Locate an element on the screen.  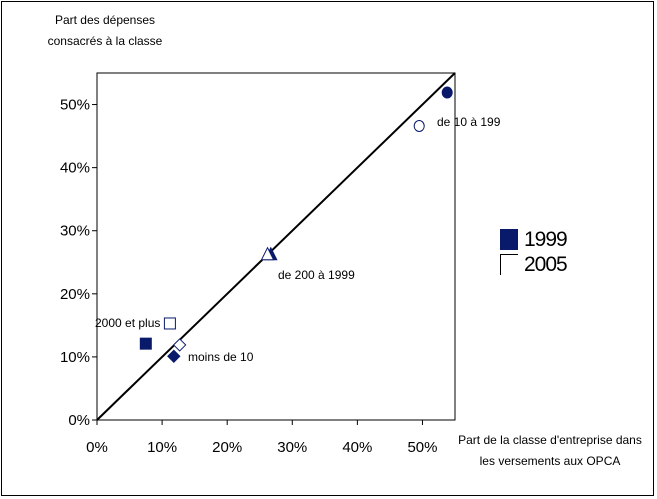
y-tick-label: 40% is located at coordinates (75, 168).